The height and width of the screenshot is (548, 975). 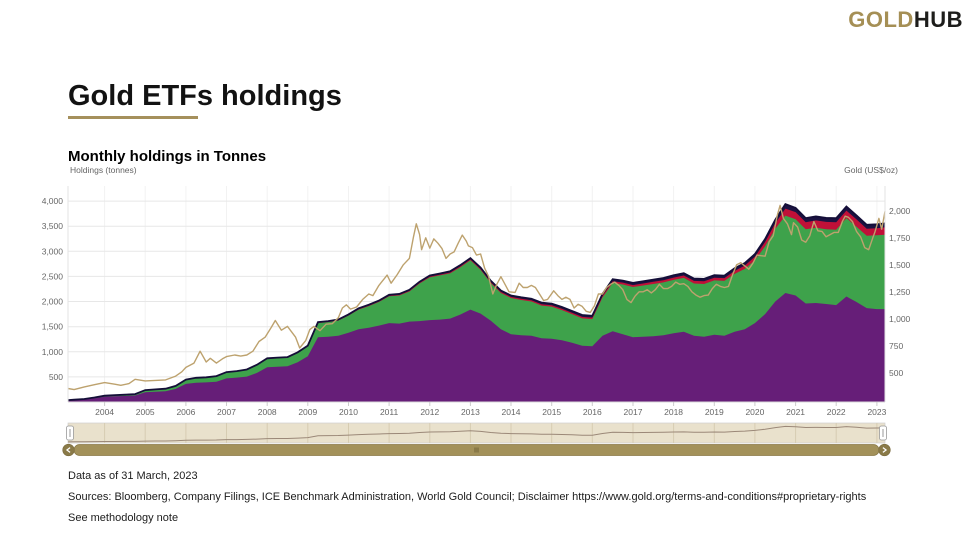 What do you see at coordinates (470, 412) in the screenshot?
I see `axis-tick-label: 2013` at bounding box center [470, 412].